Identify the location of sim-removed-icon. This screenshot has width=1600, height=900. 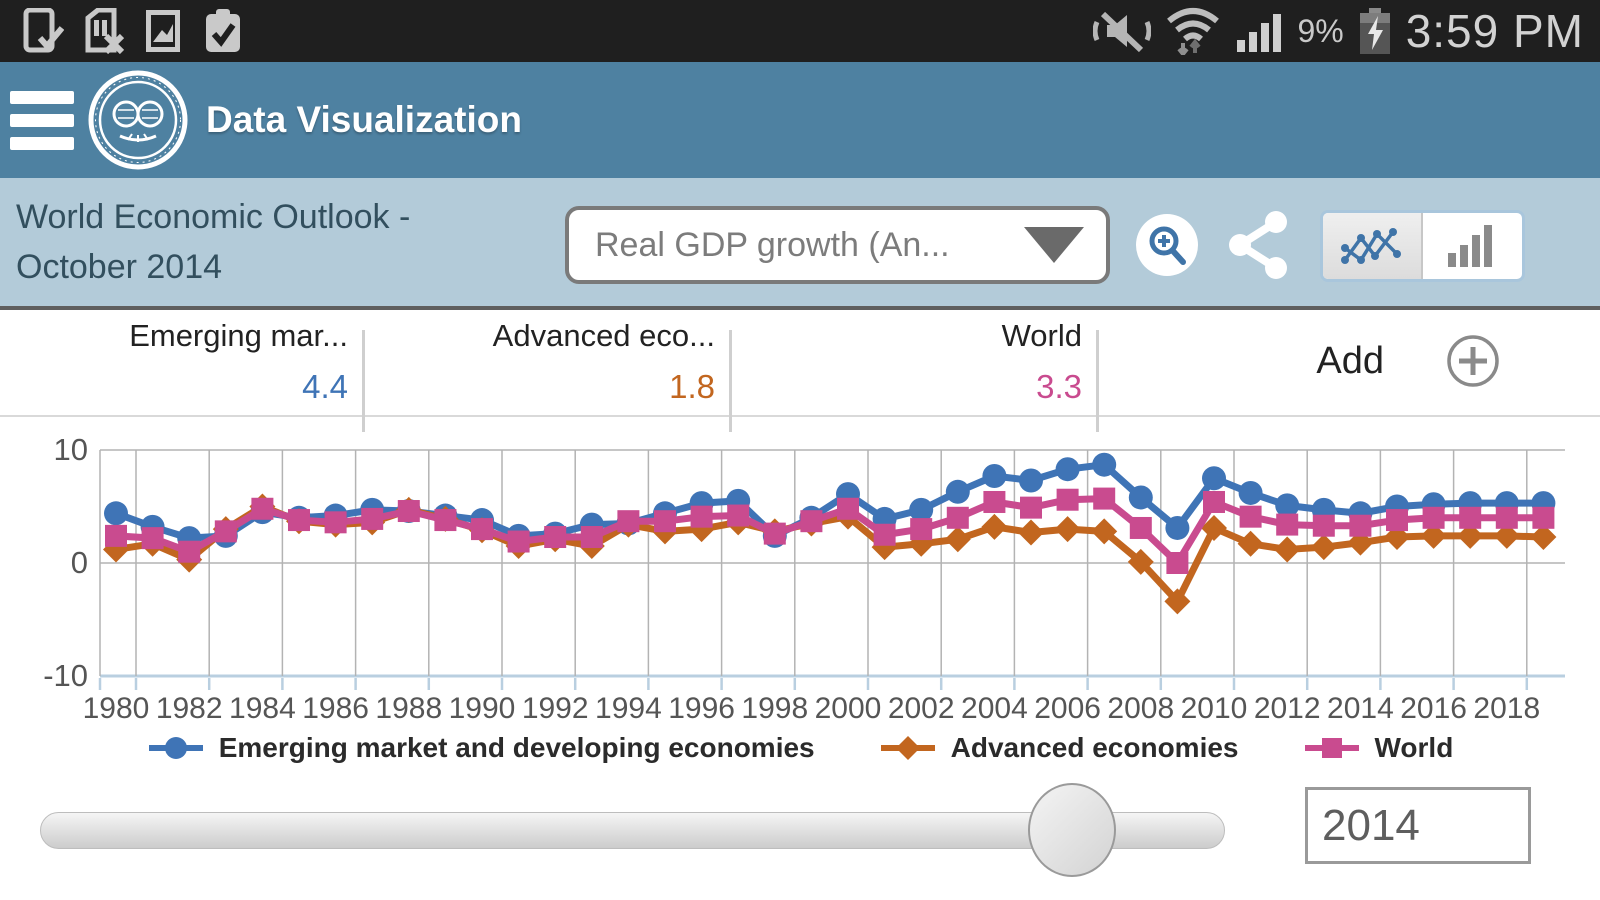
(104, 31).